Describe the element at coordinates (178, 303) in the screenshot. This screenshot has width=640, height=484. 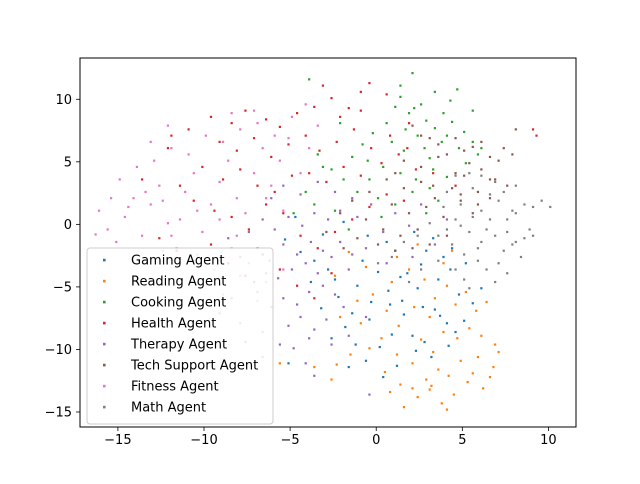
I see `legend-label: Cooking Agent` at that location.